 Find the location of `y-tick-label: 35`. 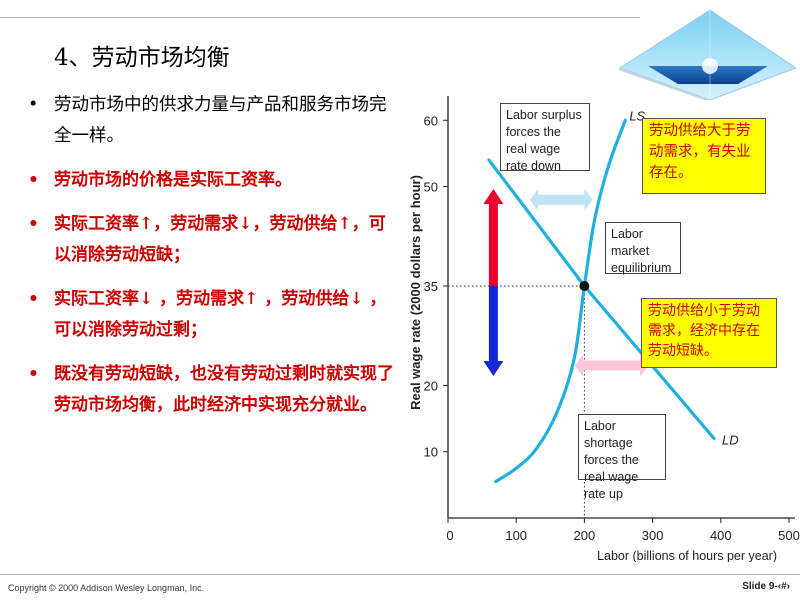

y-tick-label: 35 is located at coordinates (431, 286).